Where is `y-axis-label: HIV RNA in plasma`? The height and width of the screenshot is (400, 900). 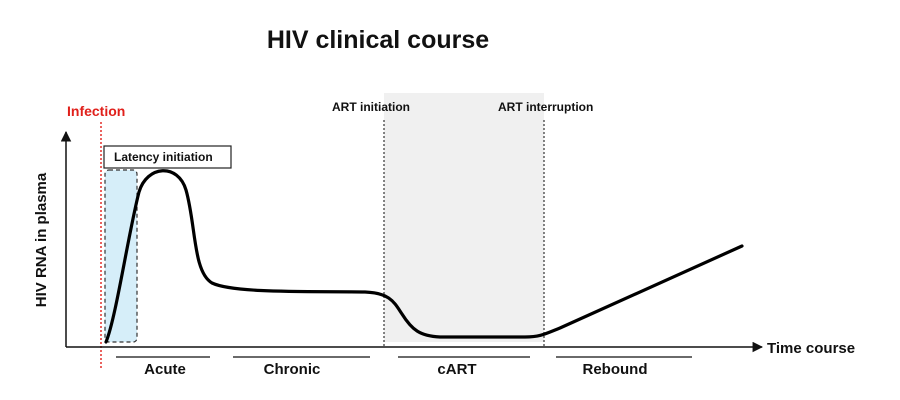 y-axis-label: HIV RNA in plasma is located at coordinates (41, 239).